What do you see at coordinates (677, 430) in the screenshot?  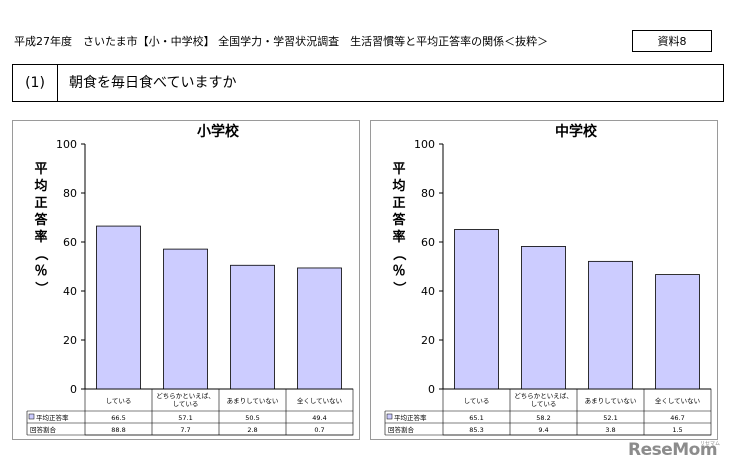 I see `data-table-cell: 1.5` at bounding box center [677, 430].